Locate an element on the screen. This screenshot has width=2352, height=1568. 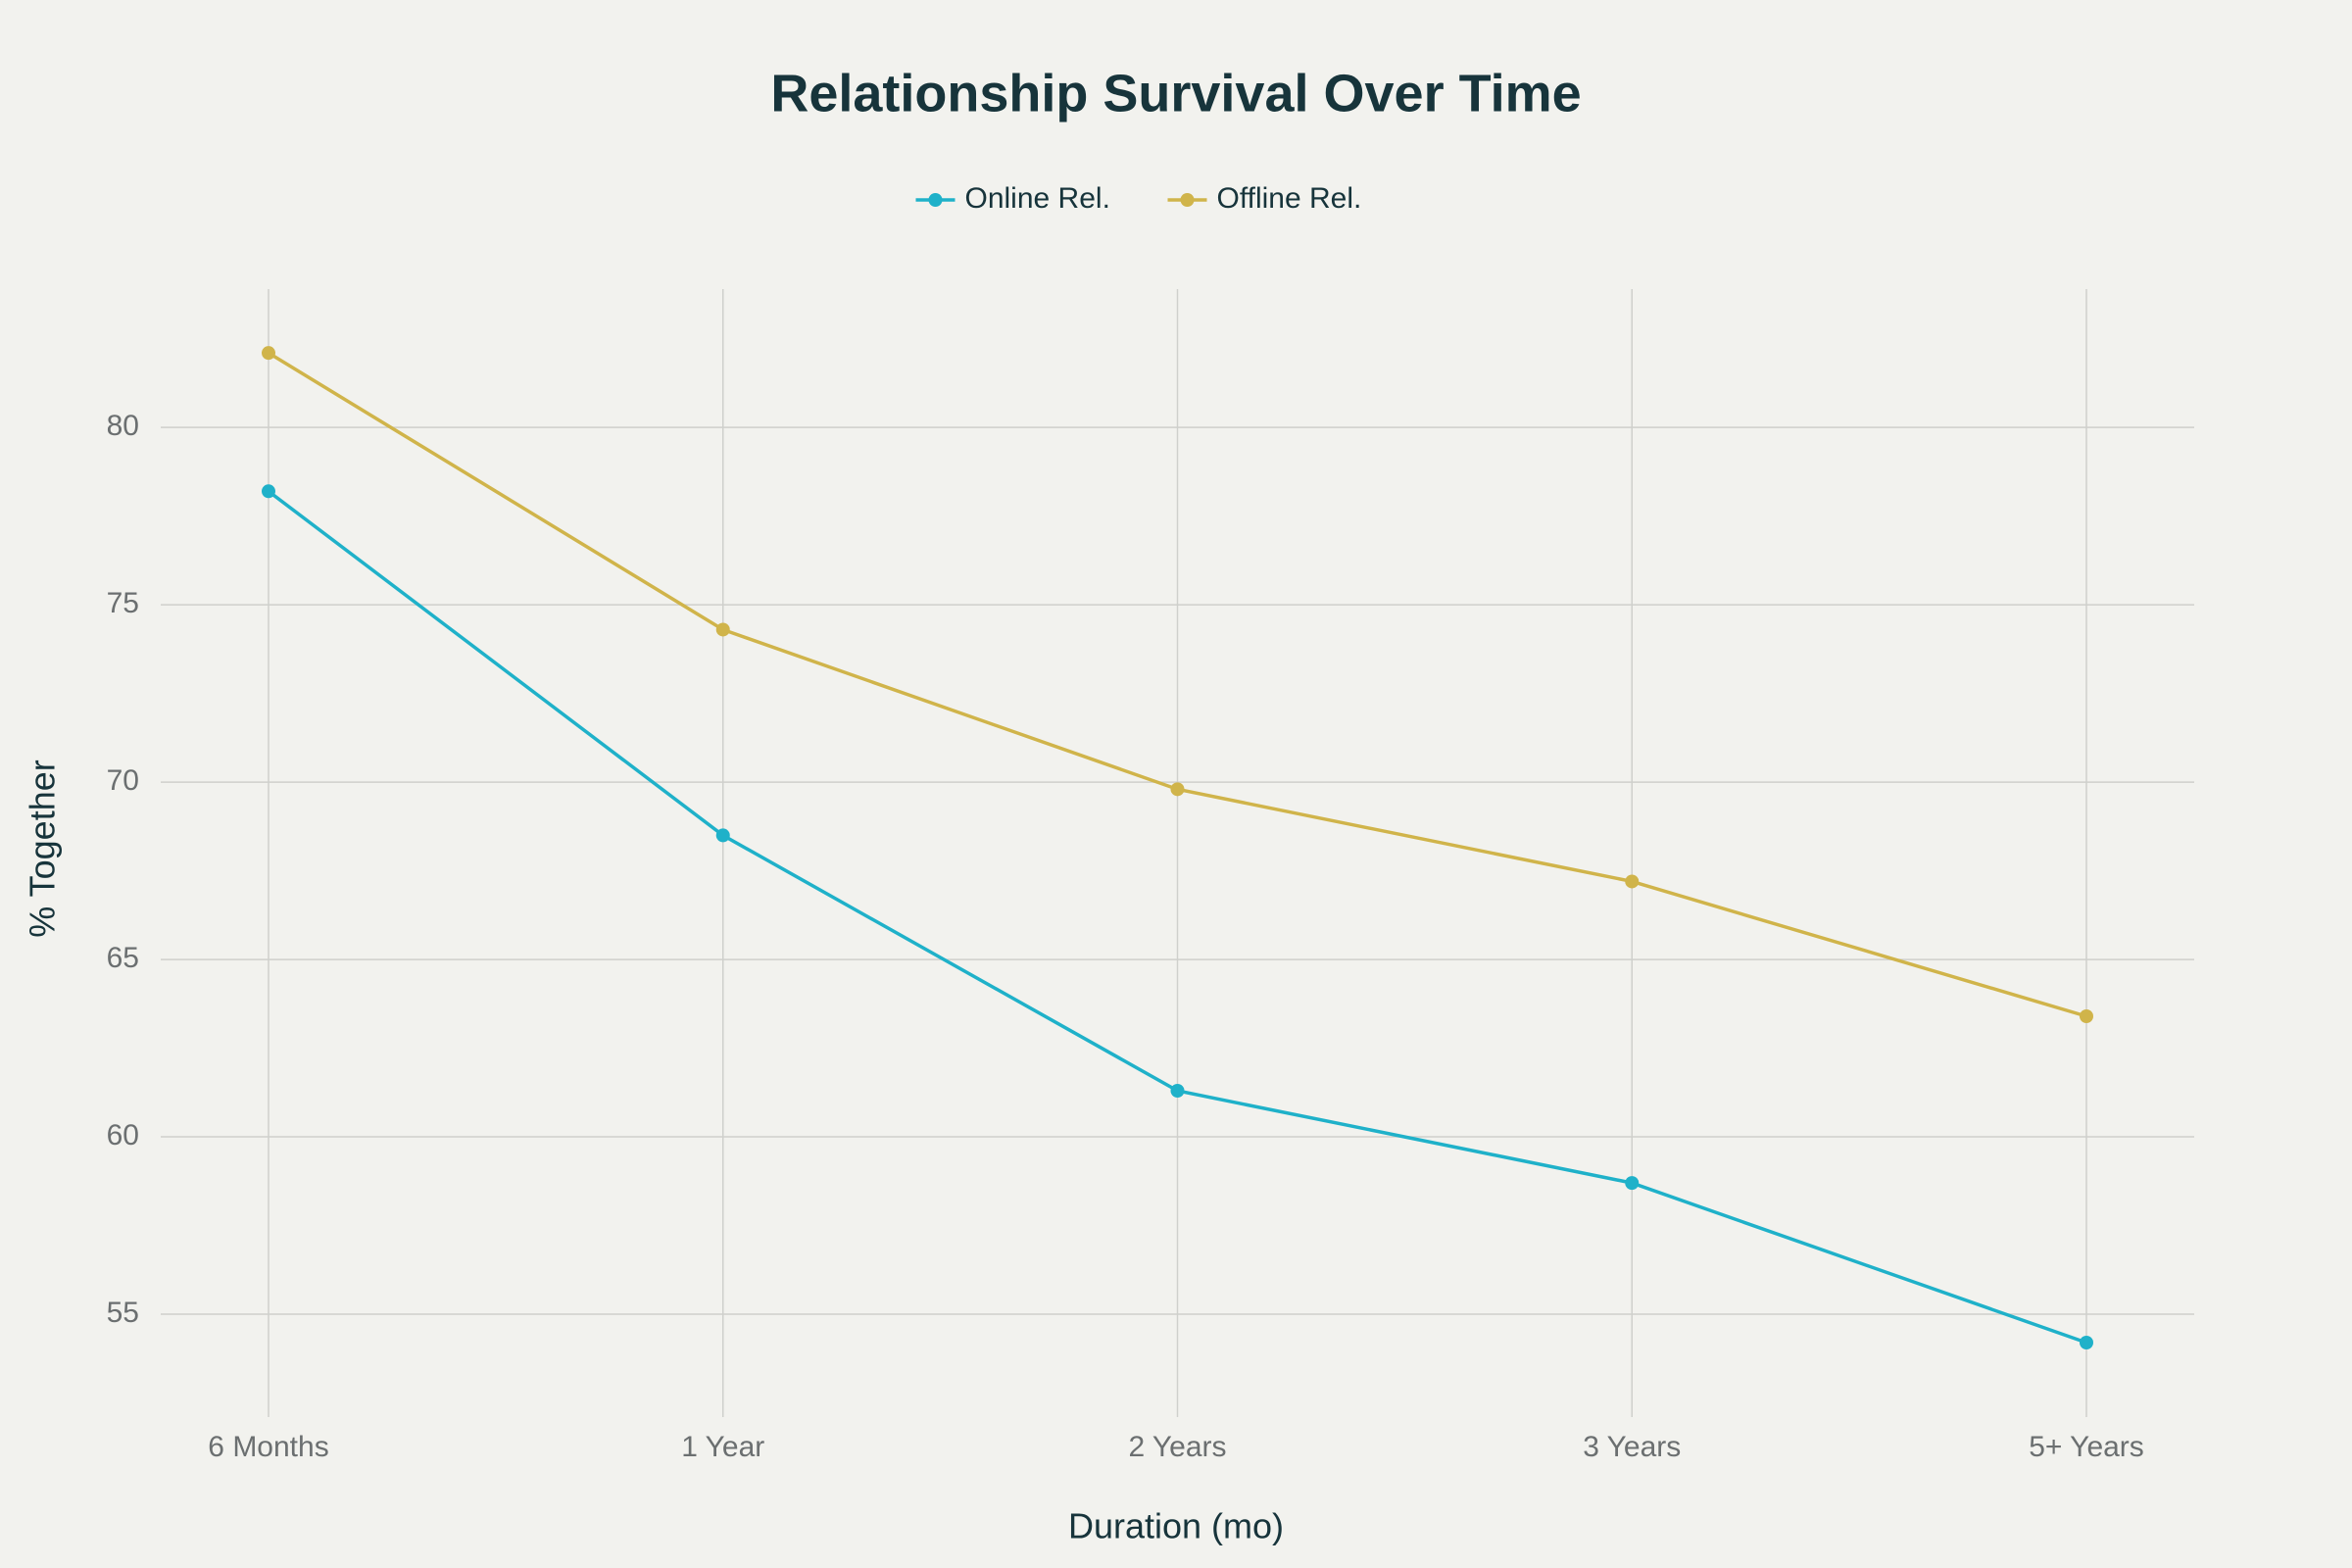
x-tick-label: 1 Year is located at coordinates (722, 1447).